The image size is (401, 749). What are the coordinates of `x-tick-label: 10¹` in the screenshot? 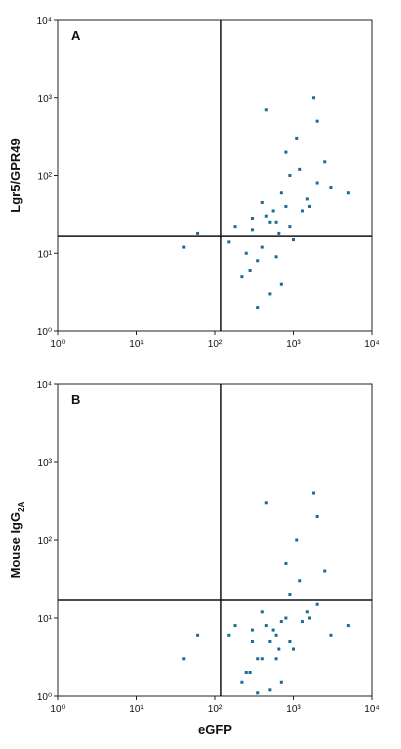 It's located at (136, 709).